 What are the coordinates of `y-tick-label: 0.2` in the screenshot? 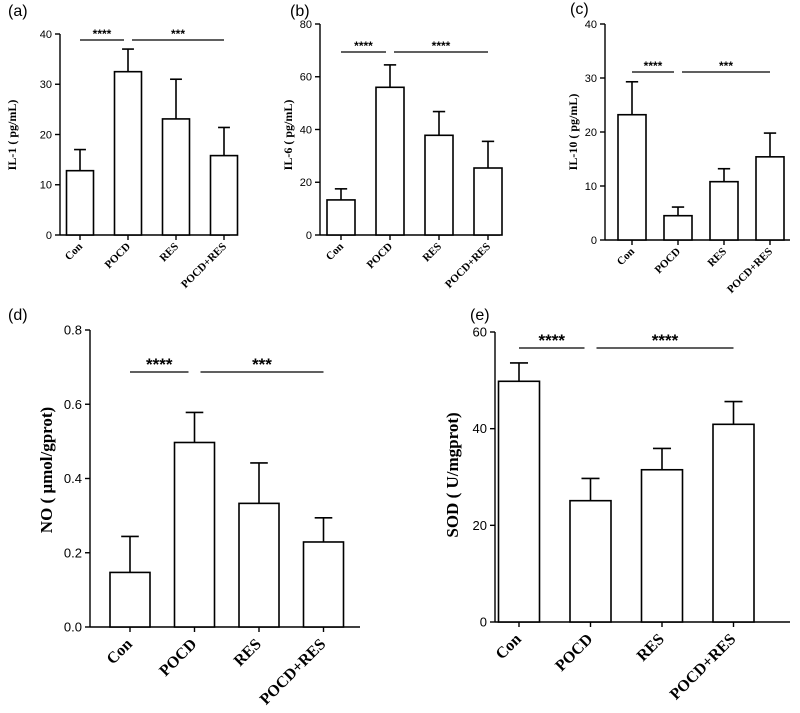 It's located at (73, 552).